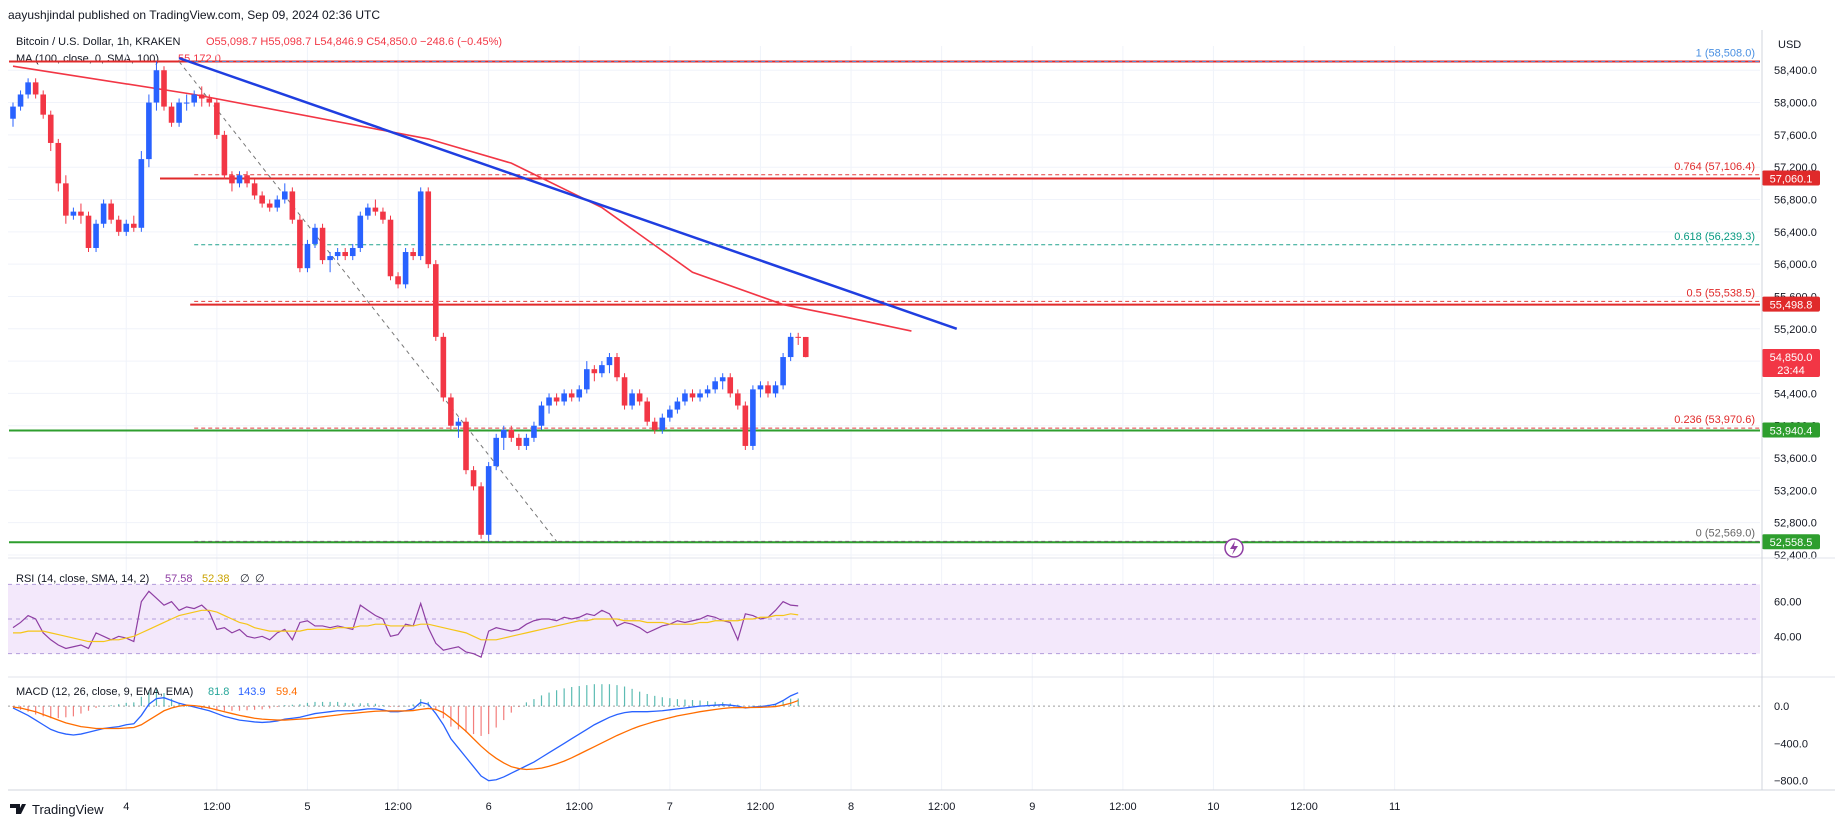  Describe the element at coordinates (18, 809) in the screenshot. I see `tradingview-logo-icon` at that location.